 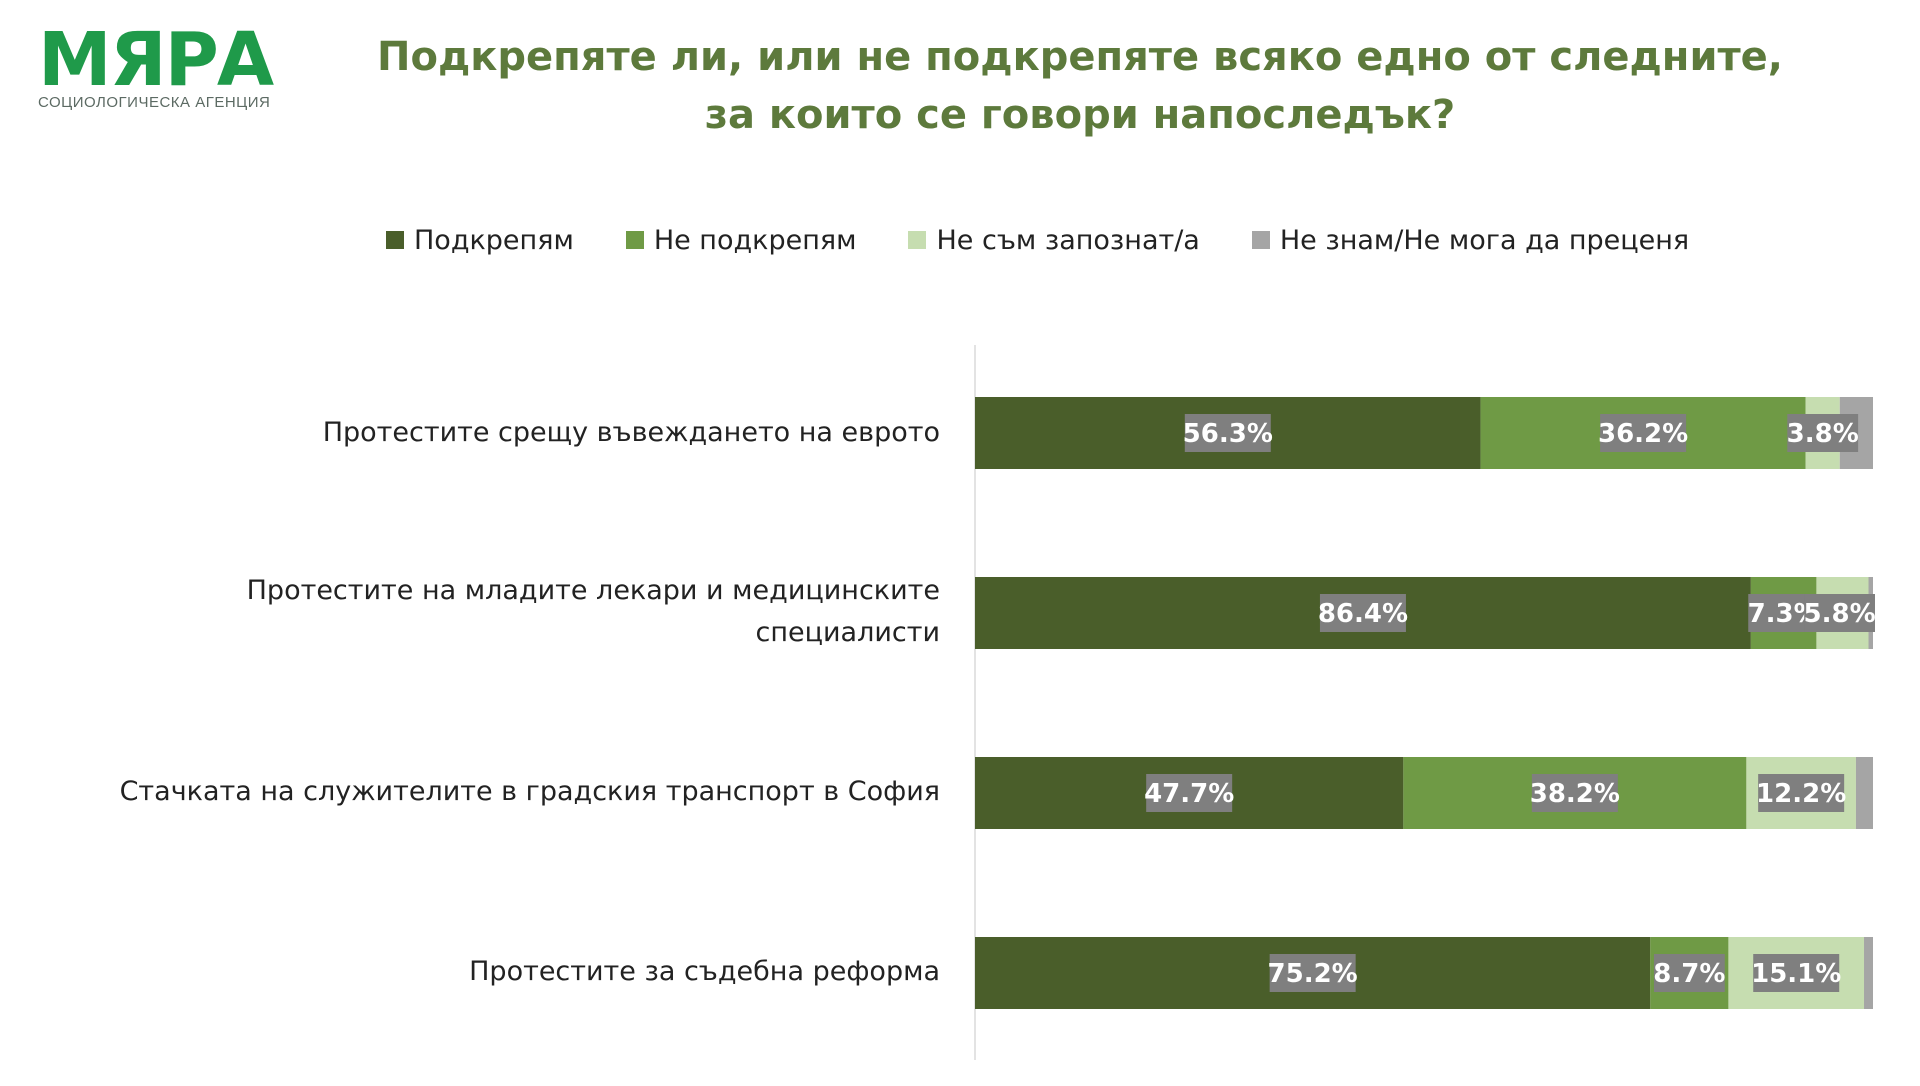 I want to click on category-label: Протестите за съдебна реформа, so click(x=704, y=971).